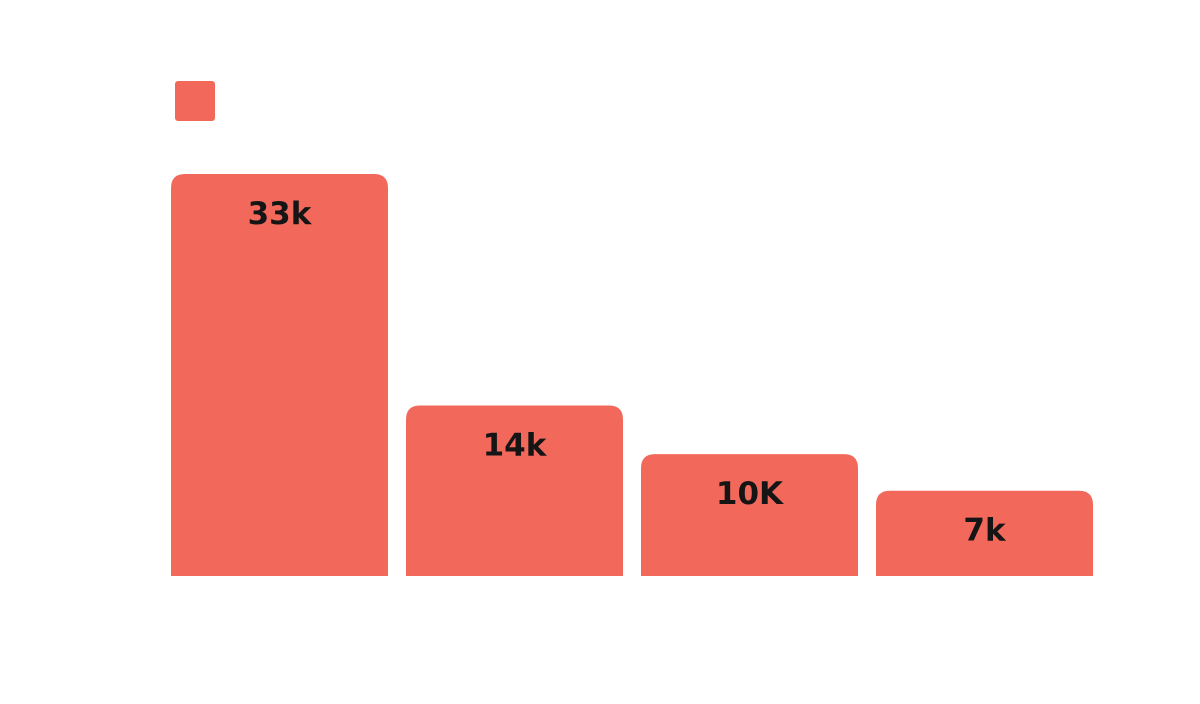 The width and height of the screenshot is (1200, 704). I want to click on bar-value-label-1: 33k, so click(280, 214).